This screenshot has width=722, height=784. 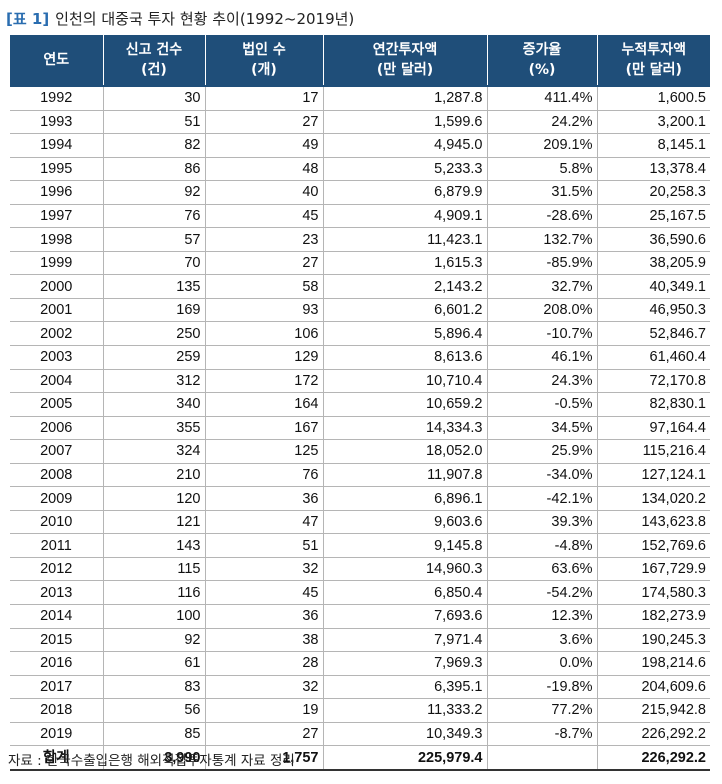 I want to click on cell-report-count: 312, so click(x=153, y=381).